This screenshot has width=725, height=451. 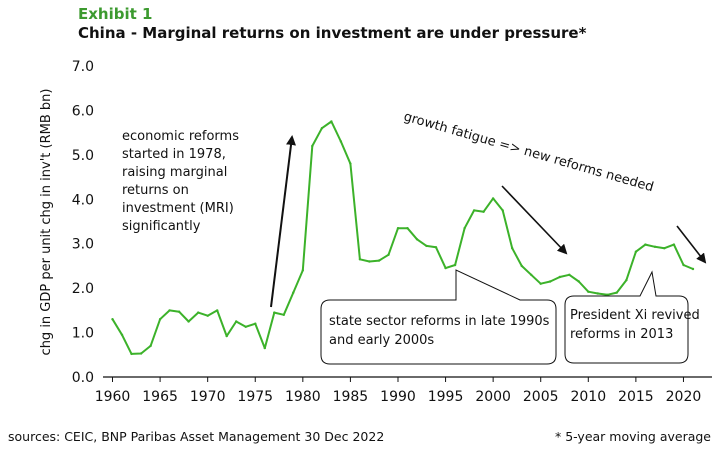 I want to click on y-axis: 0.0 1.0 2.0 3.0 4.0 5.0 6.0 7.0, so click(x=83, y=222).